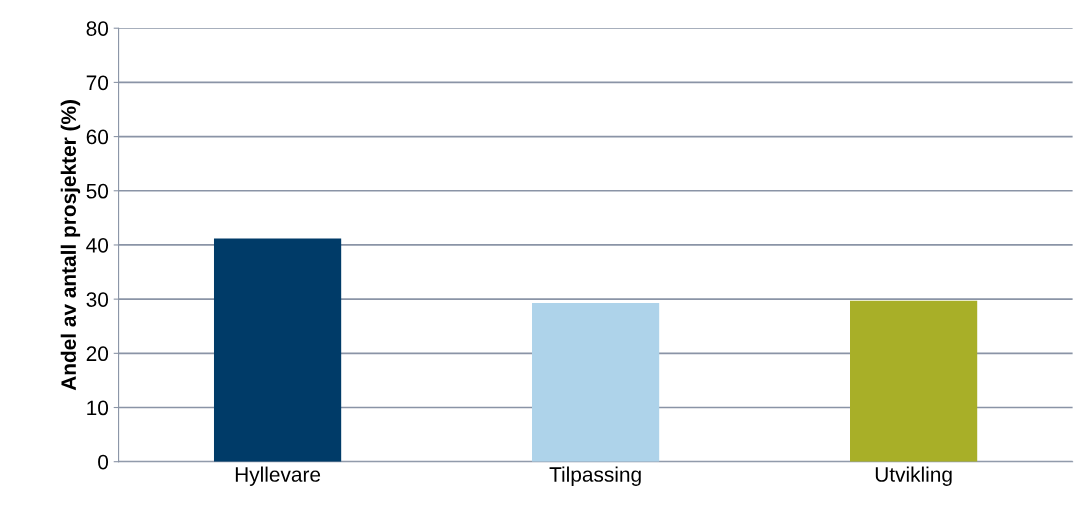  I want to click on y-tick-label: 20, so click(97, 354).